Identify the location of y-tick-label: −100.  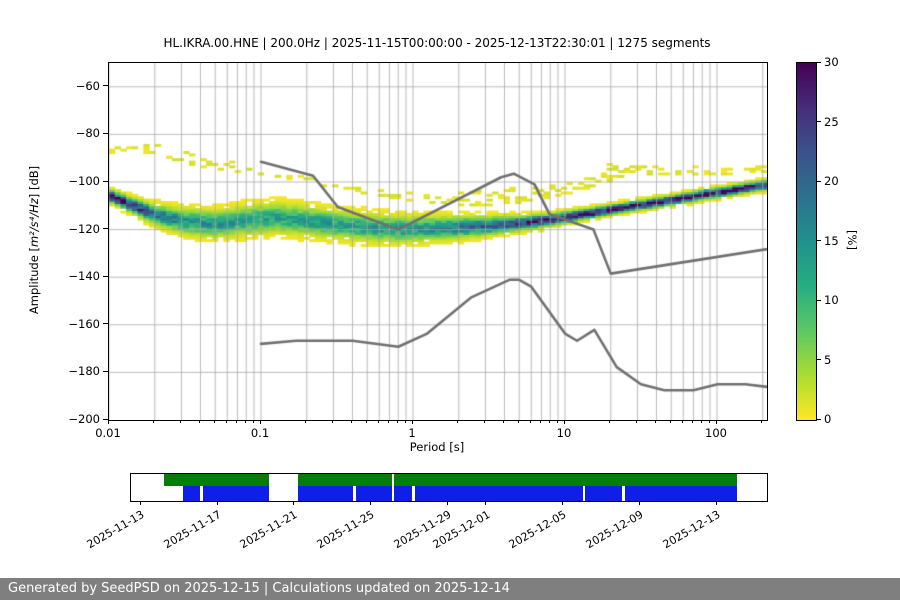
(84, 181).